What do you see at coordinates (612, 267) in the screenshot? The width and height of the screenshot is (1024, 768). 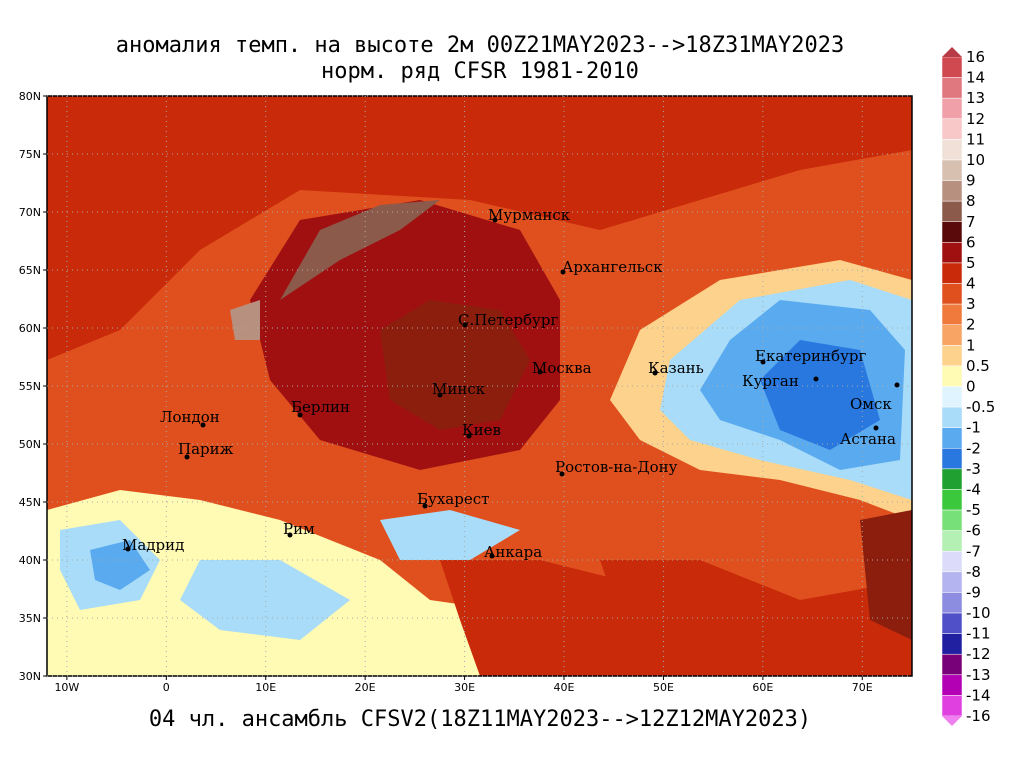 I see `city-label: Архангельск` at bounding box center [612, 267].